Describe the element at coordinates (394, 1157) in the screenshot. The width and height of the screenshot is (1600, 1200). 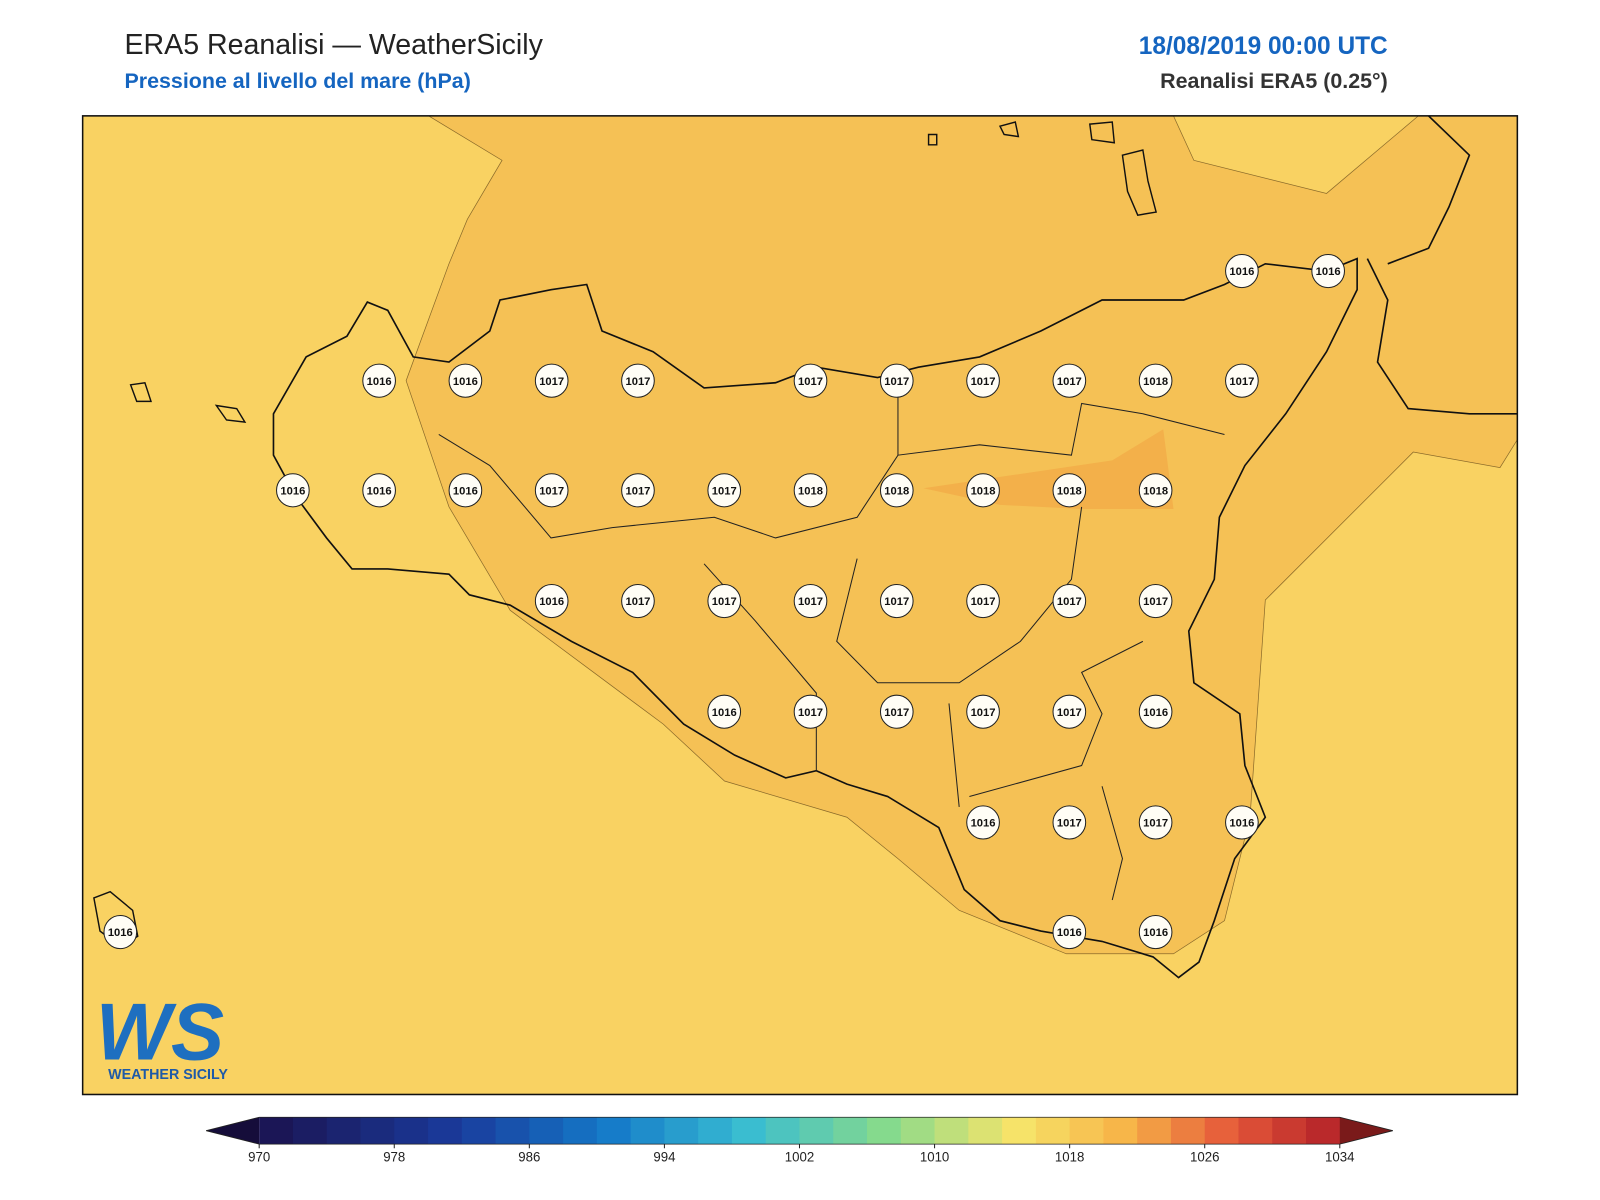
I see `colorbar-tick-label: 978` at that location.